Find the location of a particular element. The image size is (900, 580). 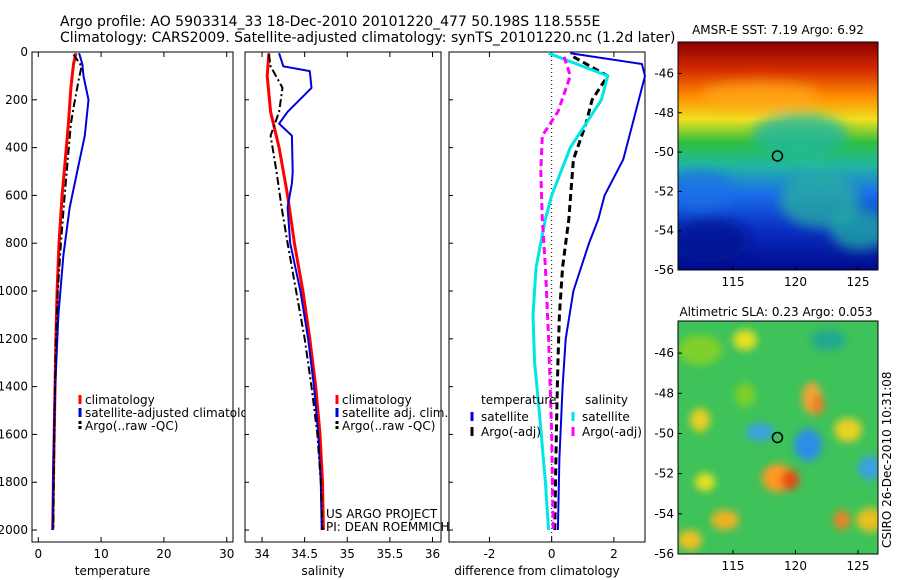

sst-heatmap is located at coordinates (778, 156).